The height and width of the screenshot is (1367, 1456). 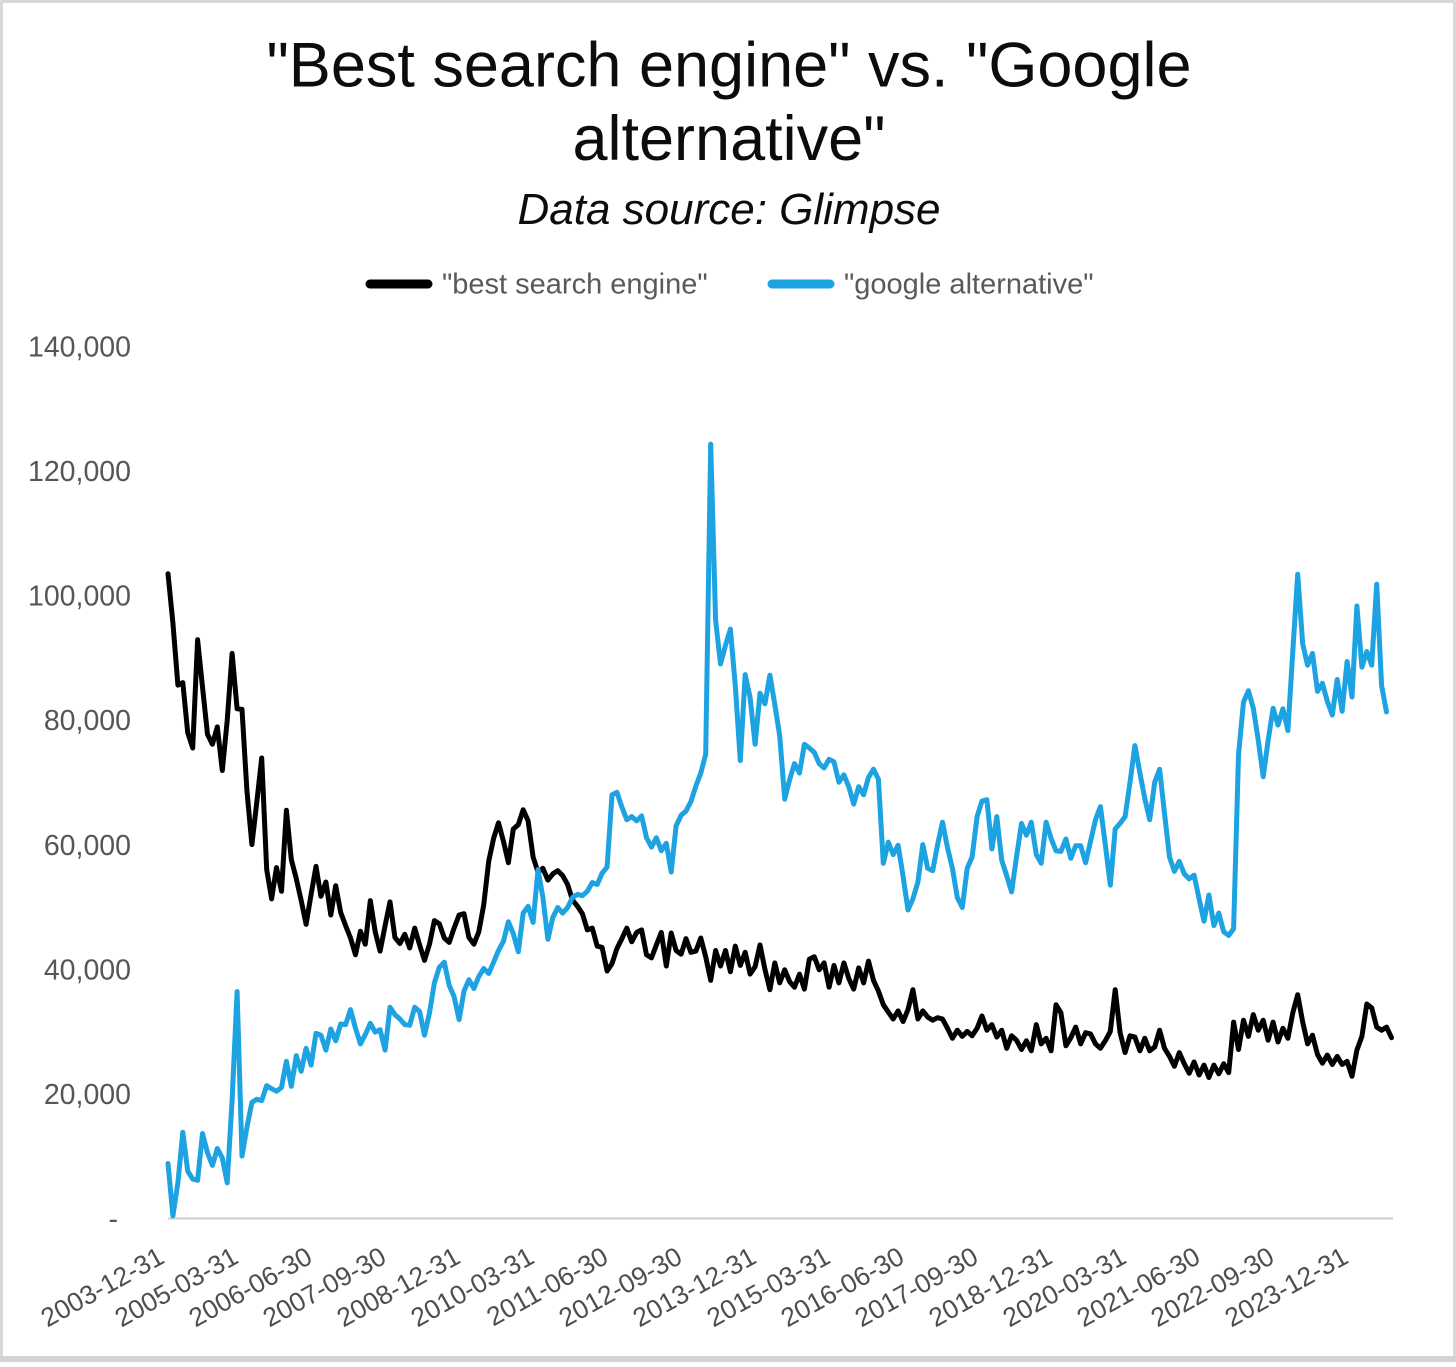 What do you see at coordinates (728, 139) in the screenshot?
I see `svg-text: alternative"` at bounding box center [728, 139].